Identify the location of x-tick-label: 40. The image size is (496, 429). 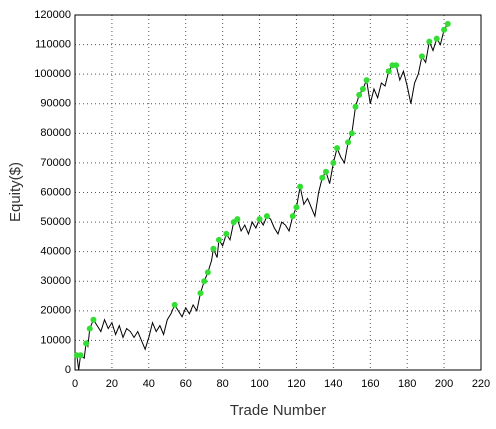
(149, 384).